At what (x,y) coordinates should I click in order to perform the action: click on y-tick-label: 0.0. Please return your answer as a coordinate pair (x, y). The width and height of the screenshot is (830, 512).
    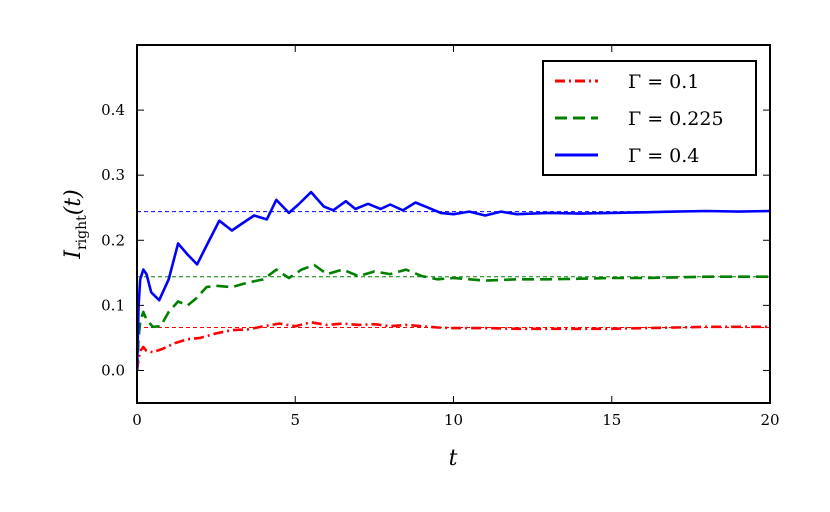
    Looking at the image, I should click on (113, 370).